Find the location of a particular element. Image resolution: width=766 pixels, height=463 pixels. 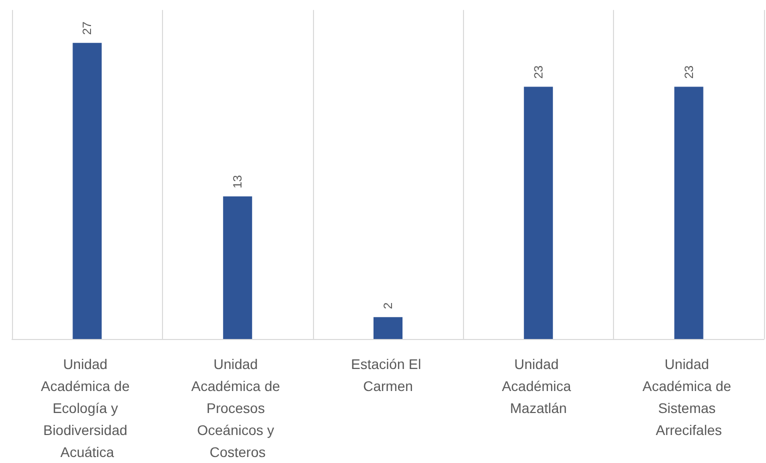

x-tick-label: Unidad Académica de Ecología y Biodiversidad Acuática is located at coordinates (87, 408).